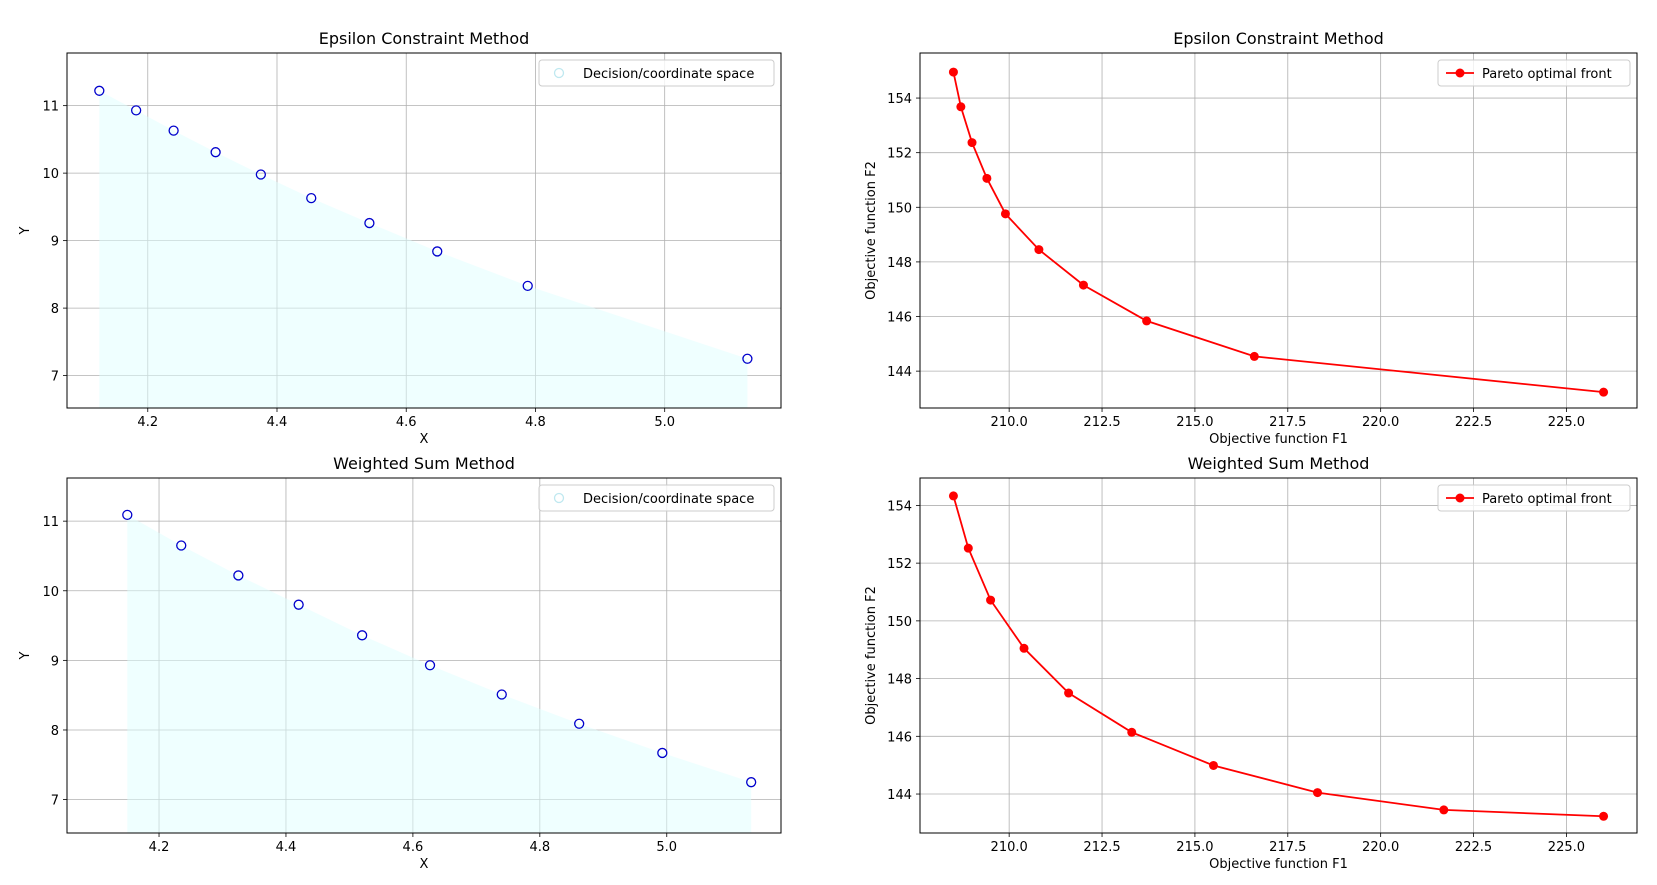 This screenshot has height=885, width=1657. What do you see at coordinates (899, 737) in the screenshot?
I see `y-tick-label: 146` at bounding box center [899, 737].